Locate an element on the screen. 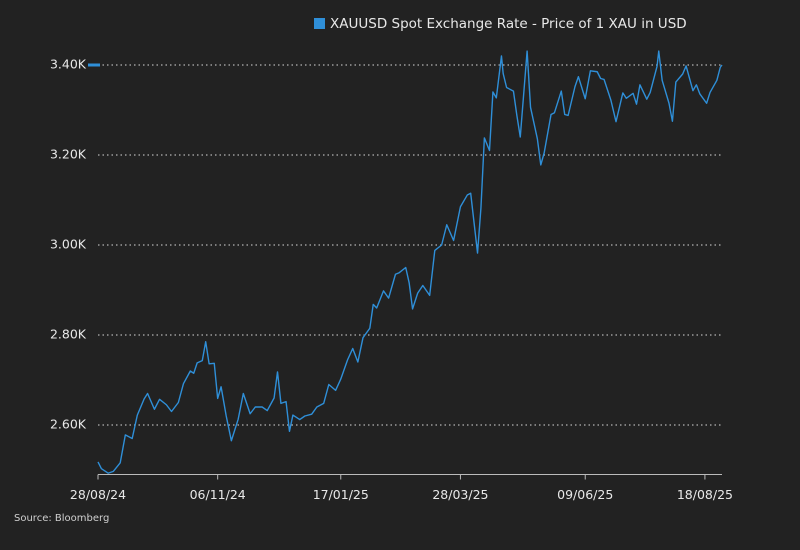 Image resolution: width=800 pixels, height=550 pixels. x-tick-label: 09/06/25 is located at coordinates (585, 494).